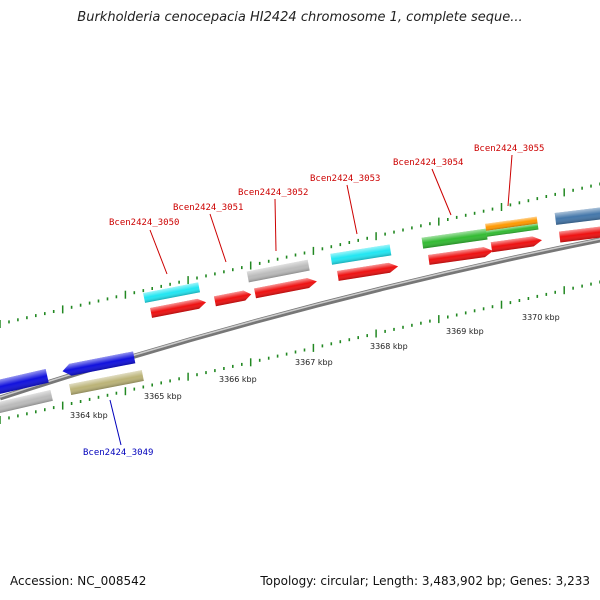 This screenshot has width=600, height=600. Describe the element at coordinates (541, 317) in the screenshot. I see `scale-label-3370: 3370 kbp` at that location.